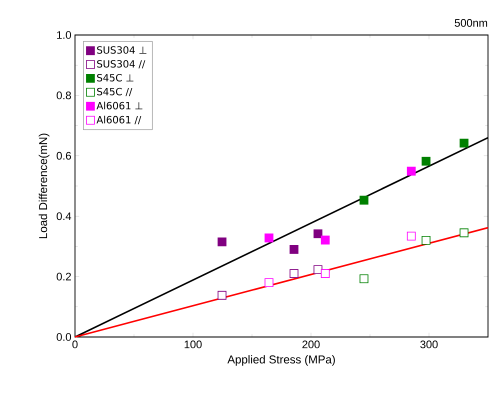  Describe the element at coordinates (121, 64) in the screenshot. I see `legend-label: SUS304 //` at that location.